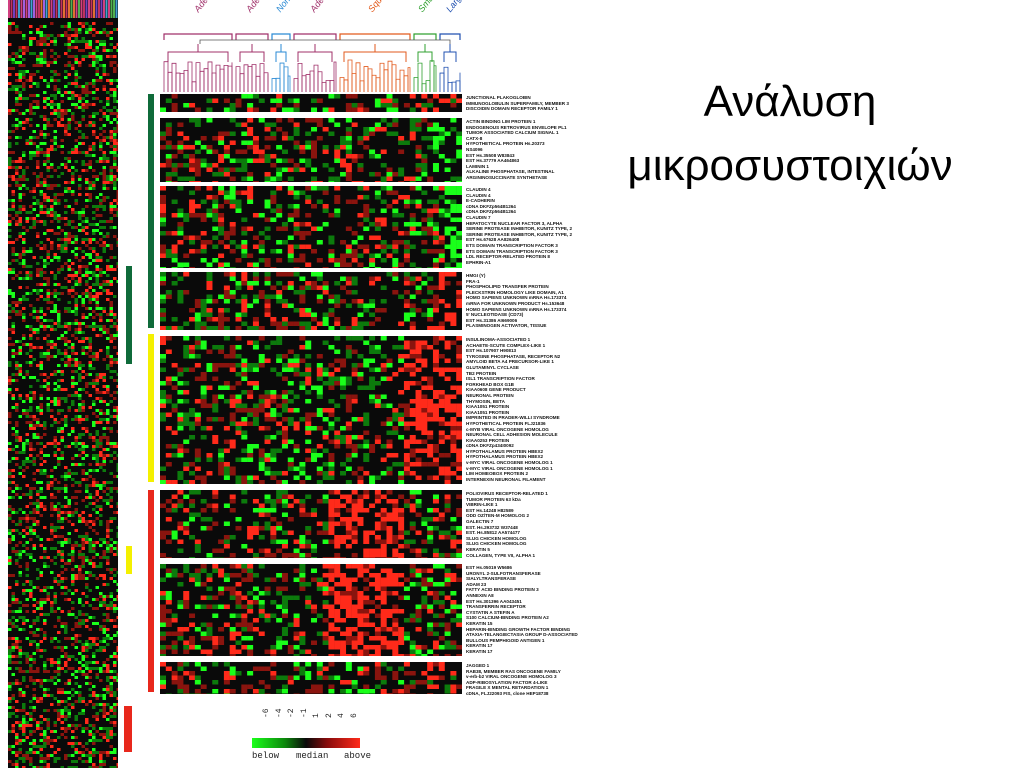  I want to click on overview-sample-stripe, so click(99, 9).